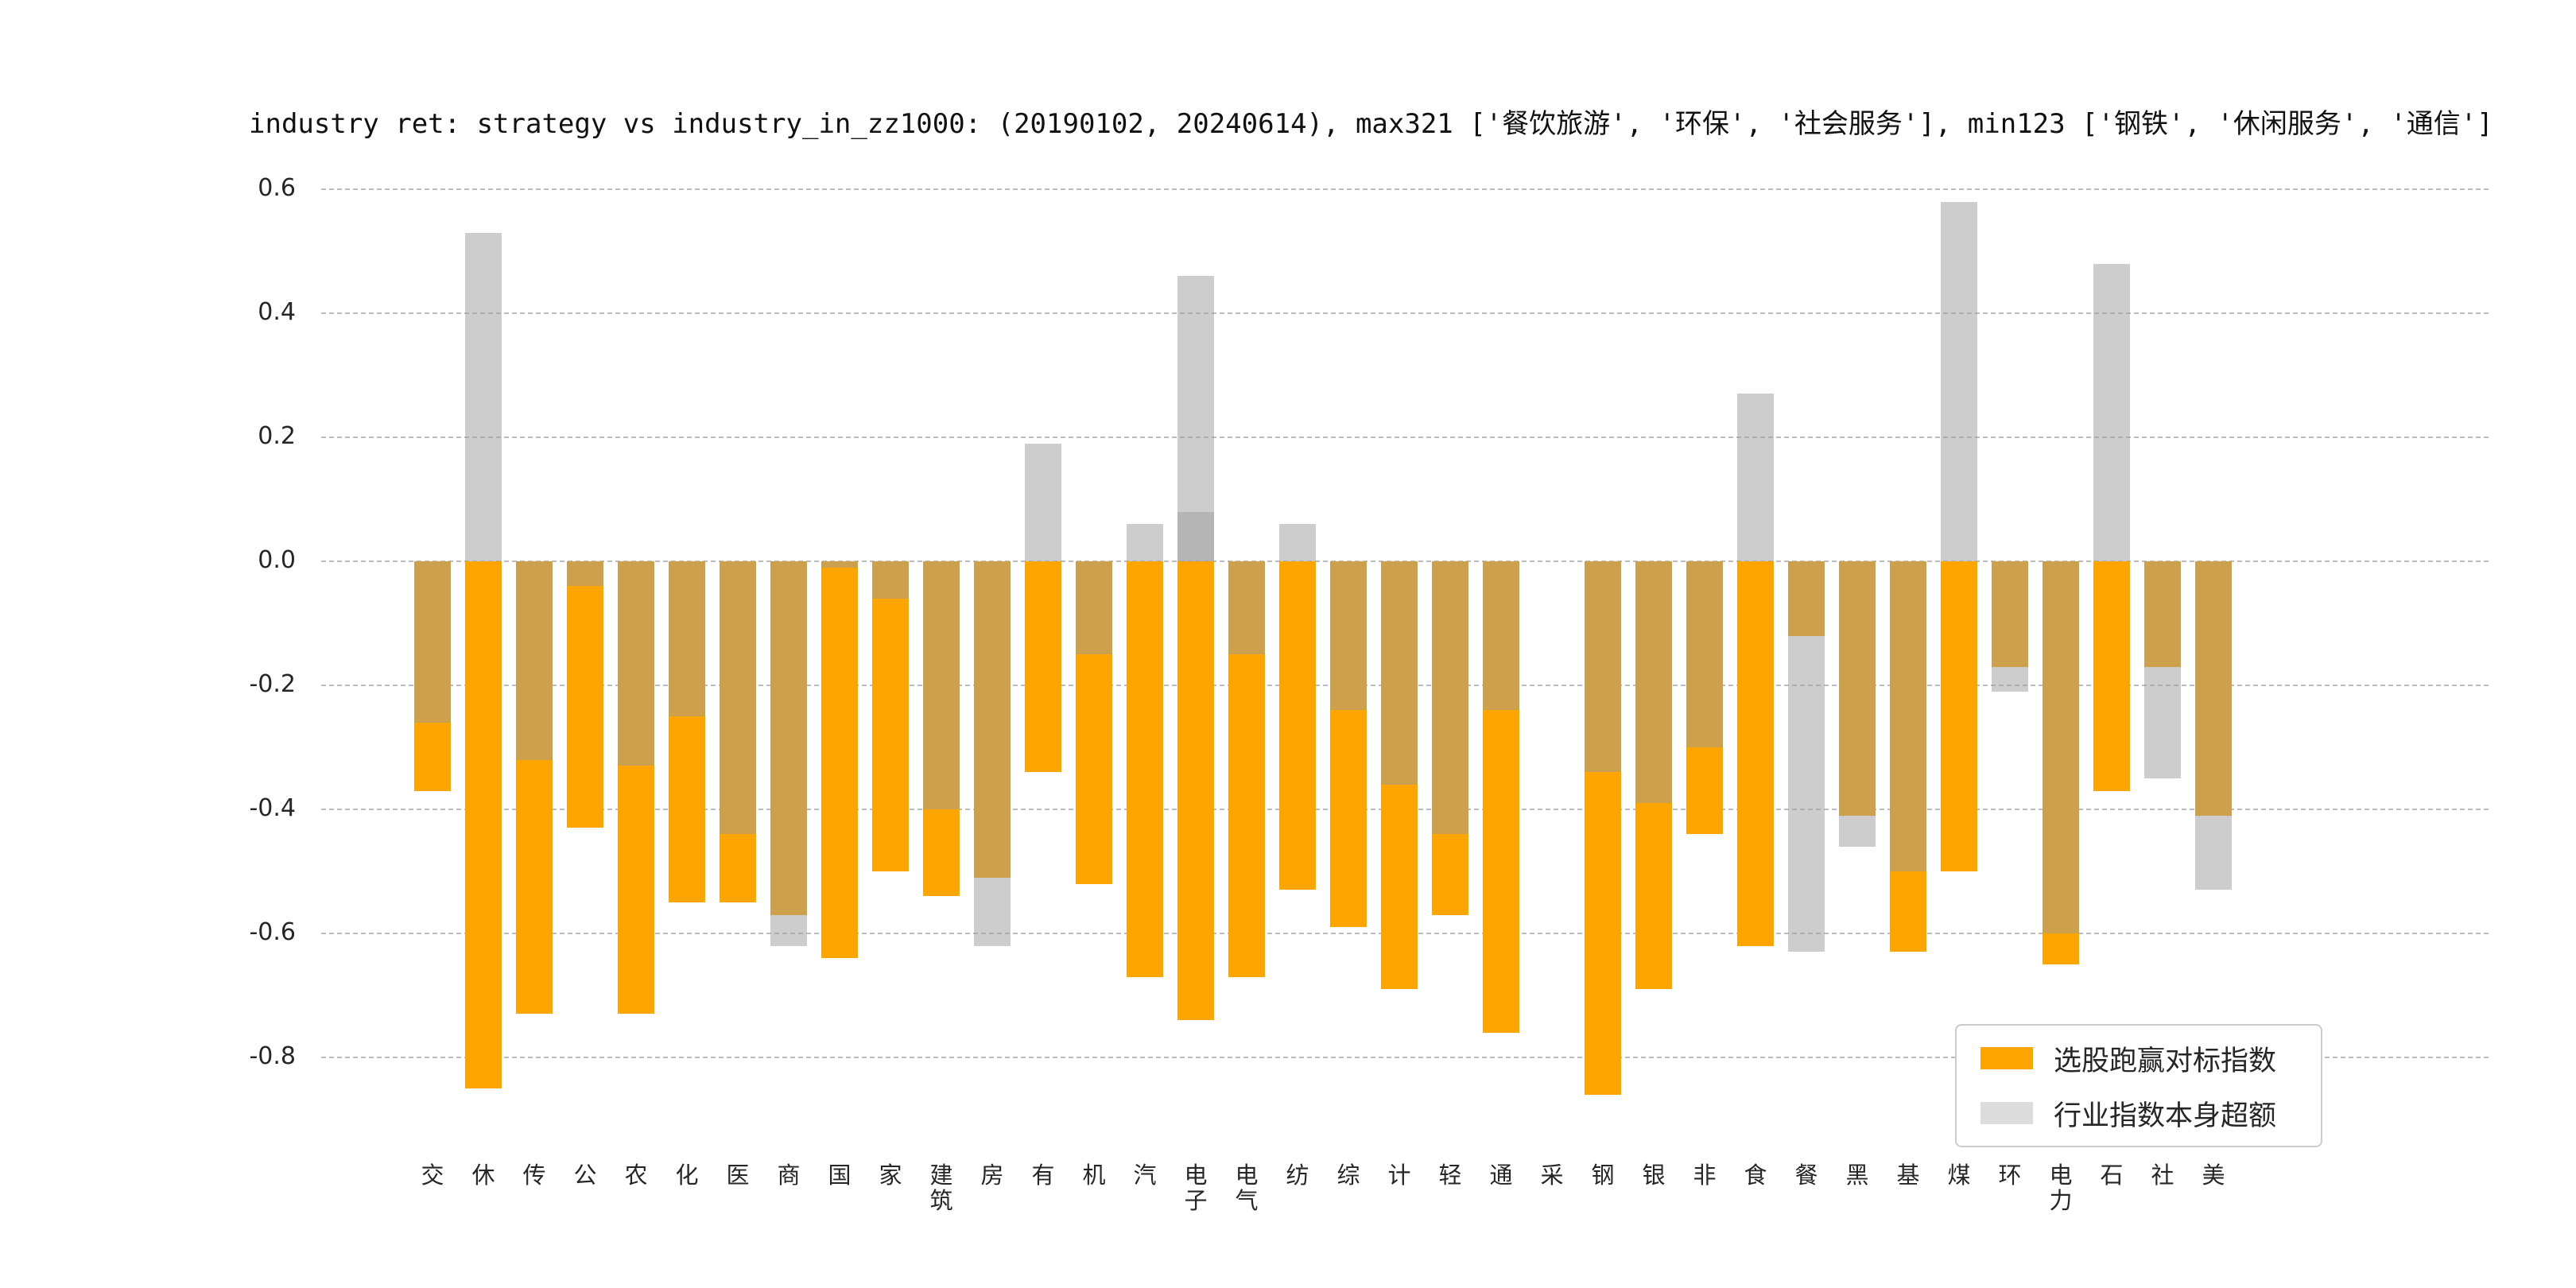  Describe the element at coordinates (687, 1175) in the screenshot. I see `x-tick-label: 化` at that location.